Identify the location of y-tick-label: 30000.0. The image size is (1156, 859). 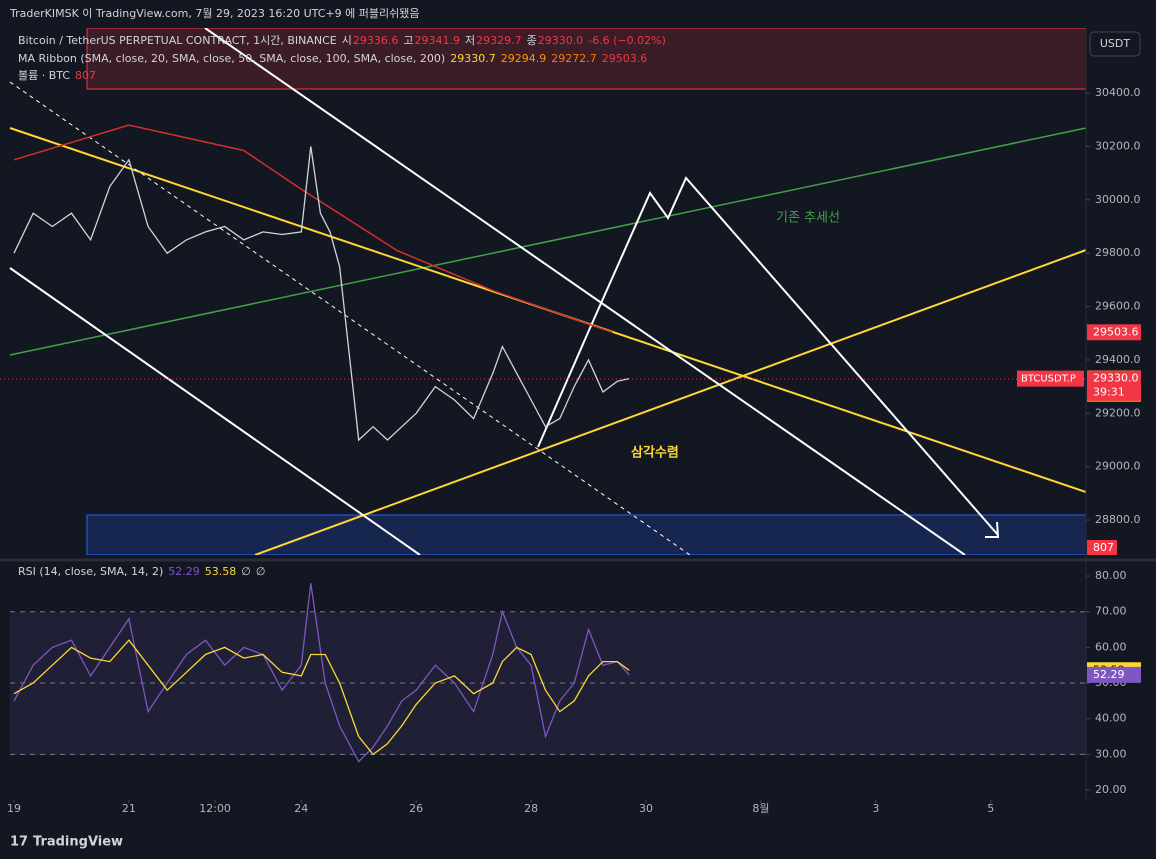
(1118, 199).